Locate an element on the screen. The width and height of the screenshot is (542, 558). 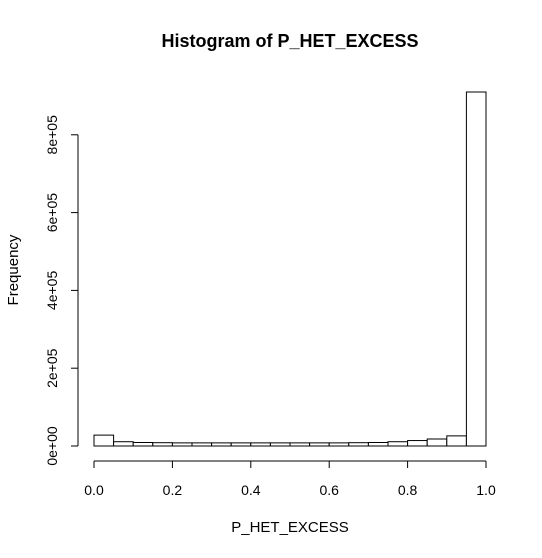
x-tick-label: 1.0 is located at coordinates (486, 490).